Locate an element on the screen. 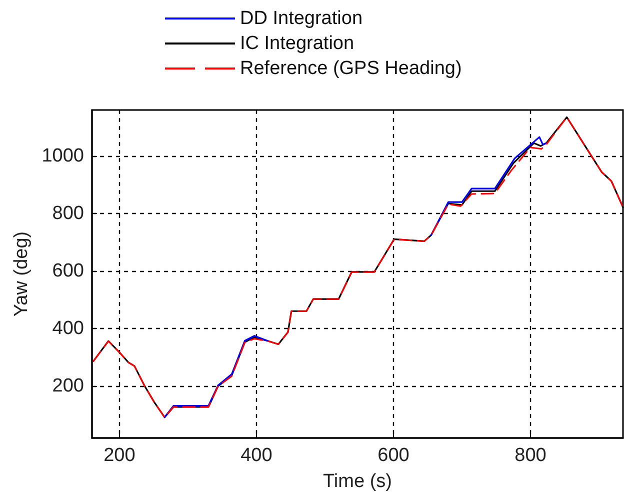 This screenshot has width=625, height=502. x-tick-label: 800 is located at coordinates (530, 455).